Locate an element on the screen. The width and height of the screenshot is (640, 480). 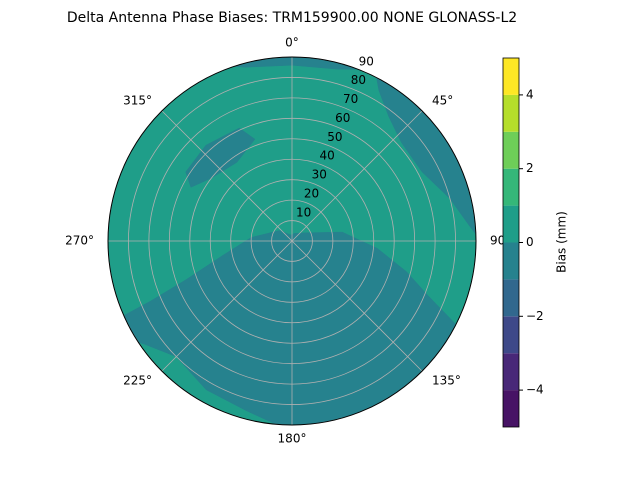
angular-tick-label: 270° is located at coordinates (79, 241).